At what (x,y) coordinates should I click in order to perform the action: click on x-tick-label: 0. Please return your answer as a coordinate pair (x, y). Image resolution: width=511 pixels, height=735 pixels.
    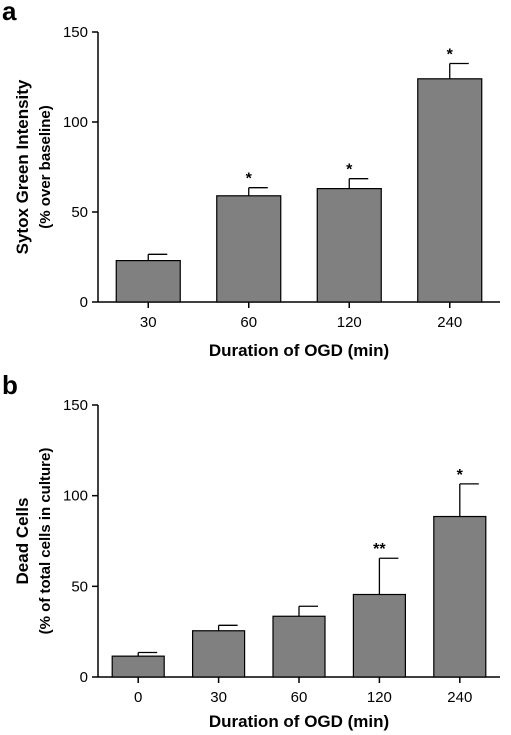
    Looking at the image, I should click on (138, 697).